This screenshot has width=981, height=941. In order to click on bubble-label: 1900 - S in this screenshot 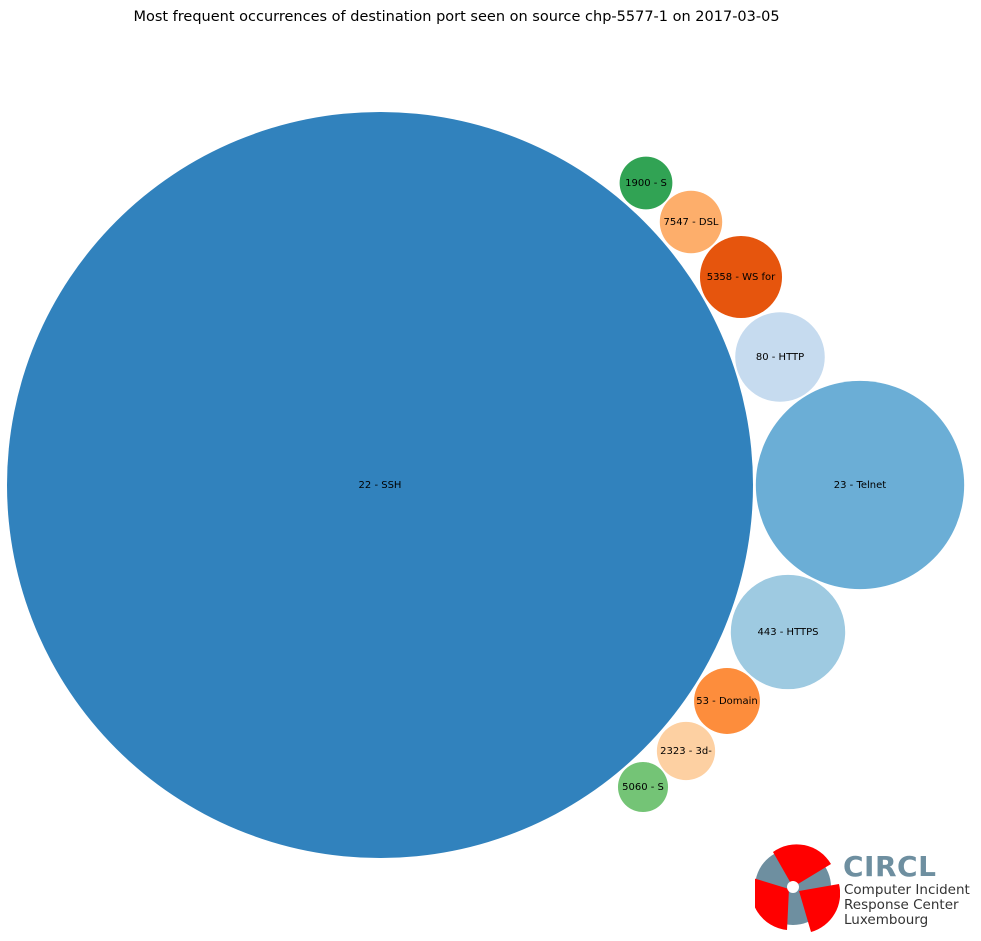, I will do `click(646, 183)`.